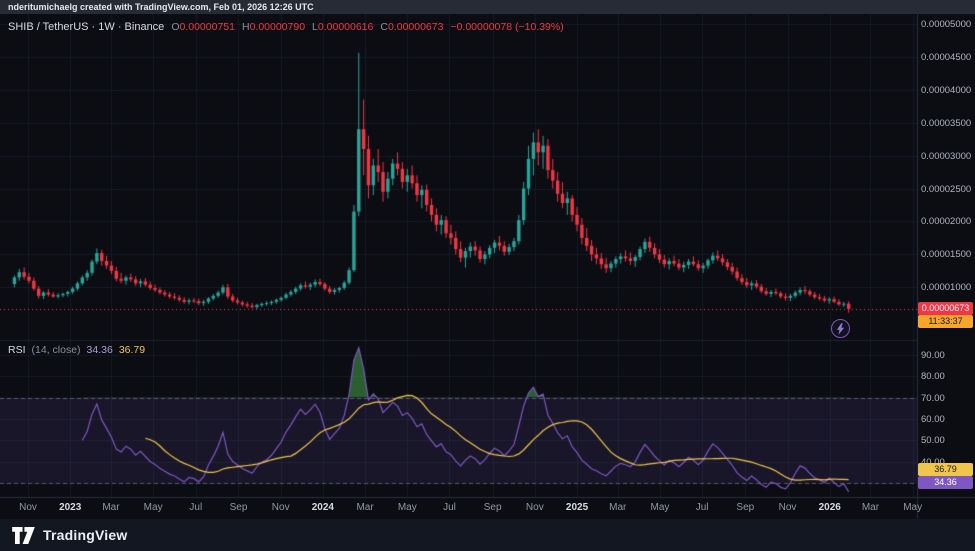 Image resolution: width=975 pixels, height=551 pixels. What do you see at coordinates (946, 288) in the screenshot?
I see `price-tick-label: 0.00001000` at bounding box center [946, 288].